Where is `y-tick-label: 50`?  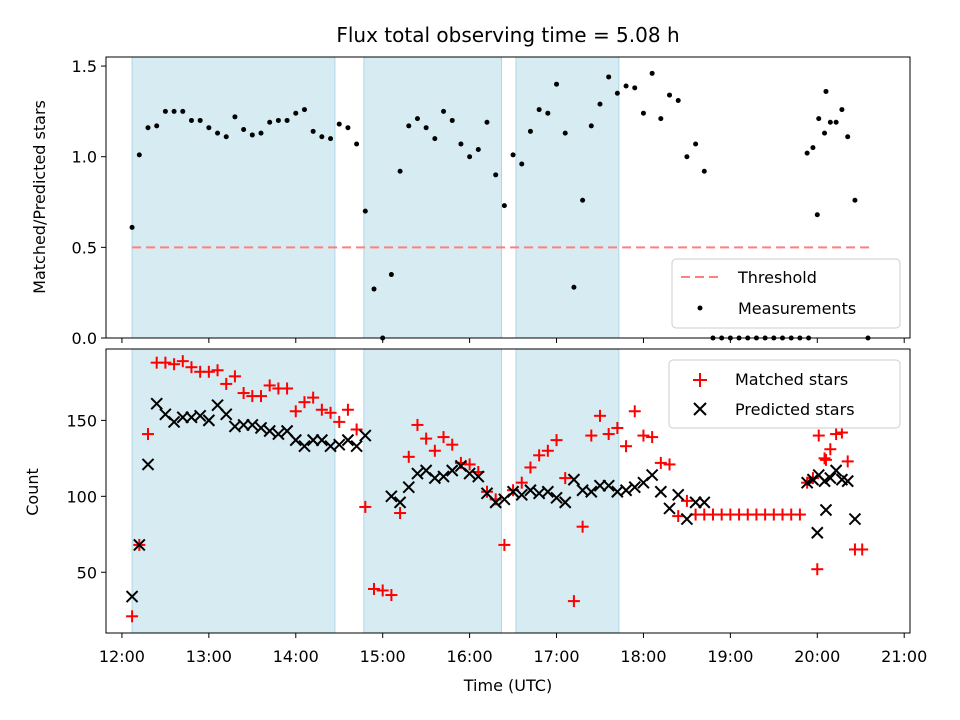
y-tick-label: 50 is located at coordinates (87, 572).